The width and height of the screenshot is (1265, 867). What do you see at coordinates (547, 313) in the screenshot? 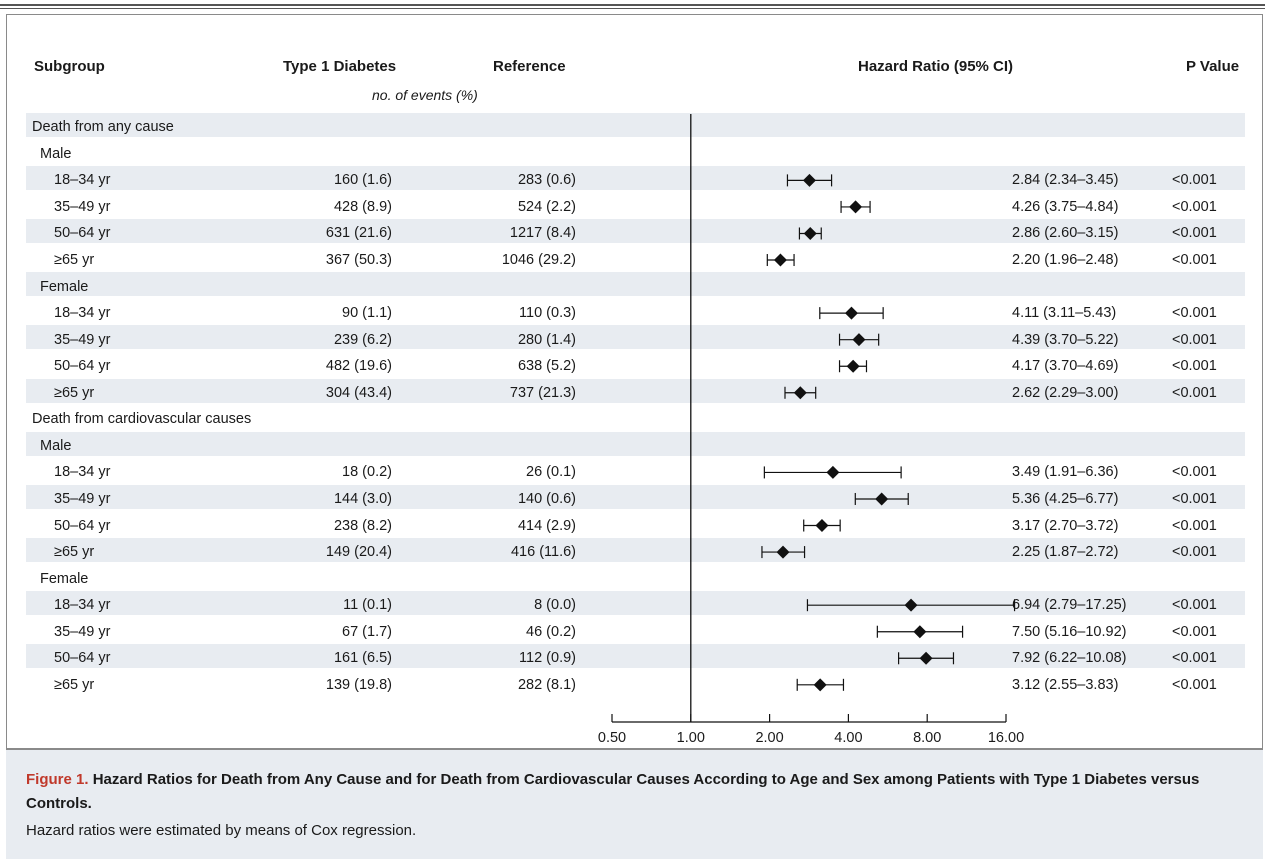
I see `reference-events: 110 (0.3)` at bounding box center [547, 313].